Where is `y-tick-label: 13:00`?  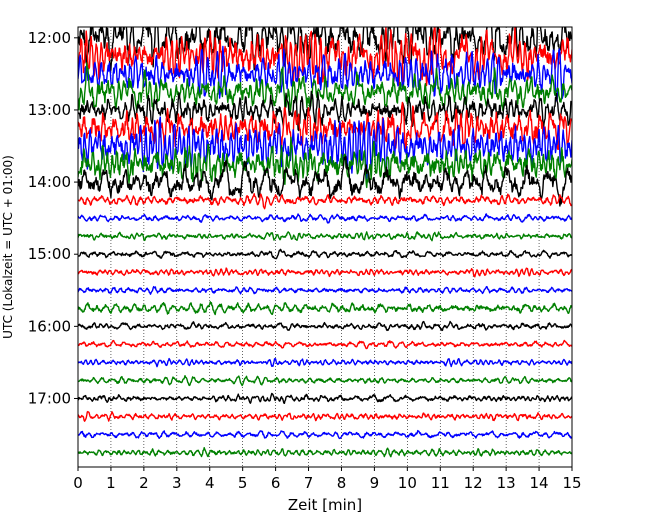
y-tick-label: 13:00 is located at coordinates (49, 110).